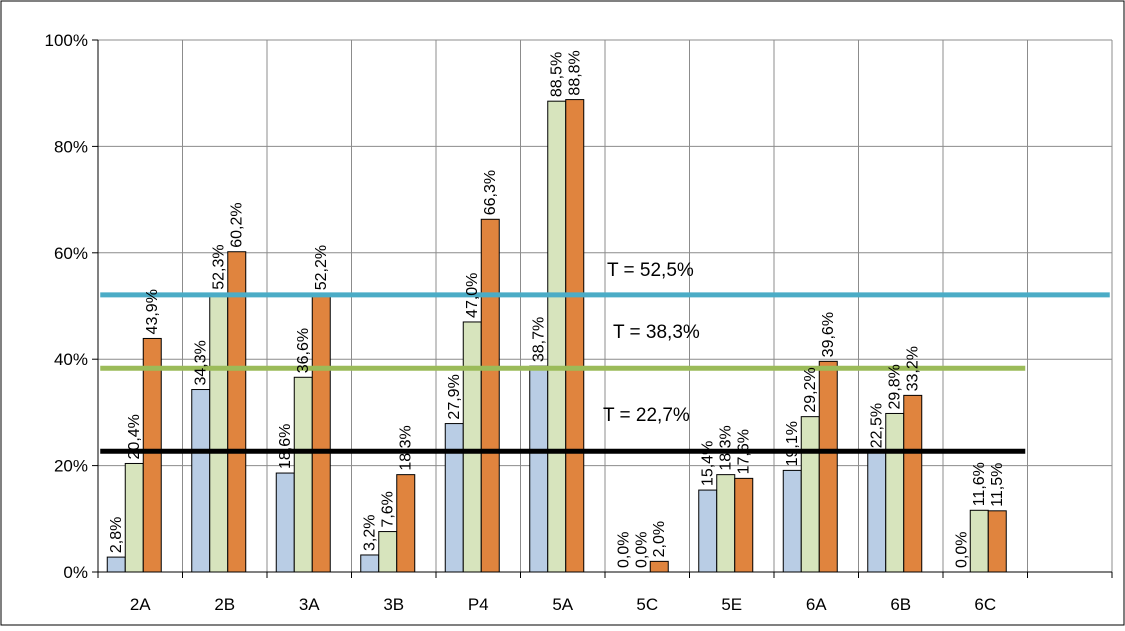 This screenshot has width=1125, height=631. I want to click on data-label-series-3: 88,8%, so click(575, 72).